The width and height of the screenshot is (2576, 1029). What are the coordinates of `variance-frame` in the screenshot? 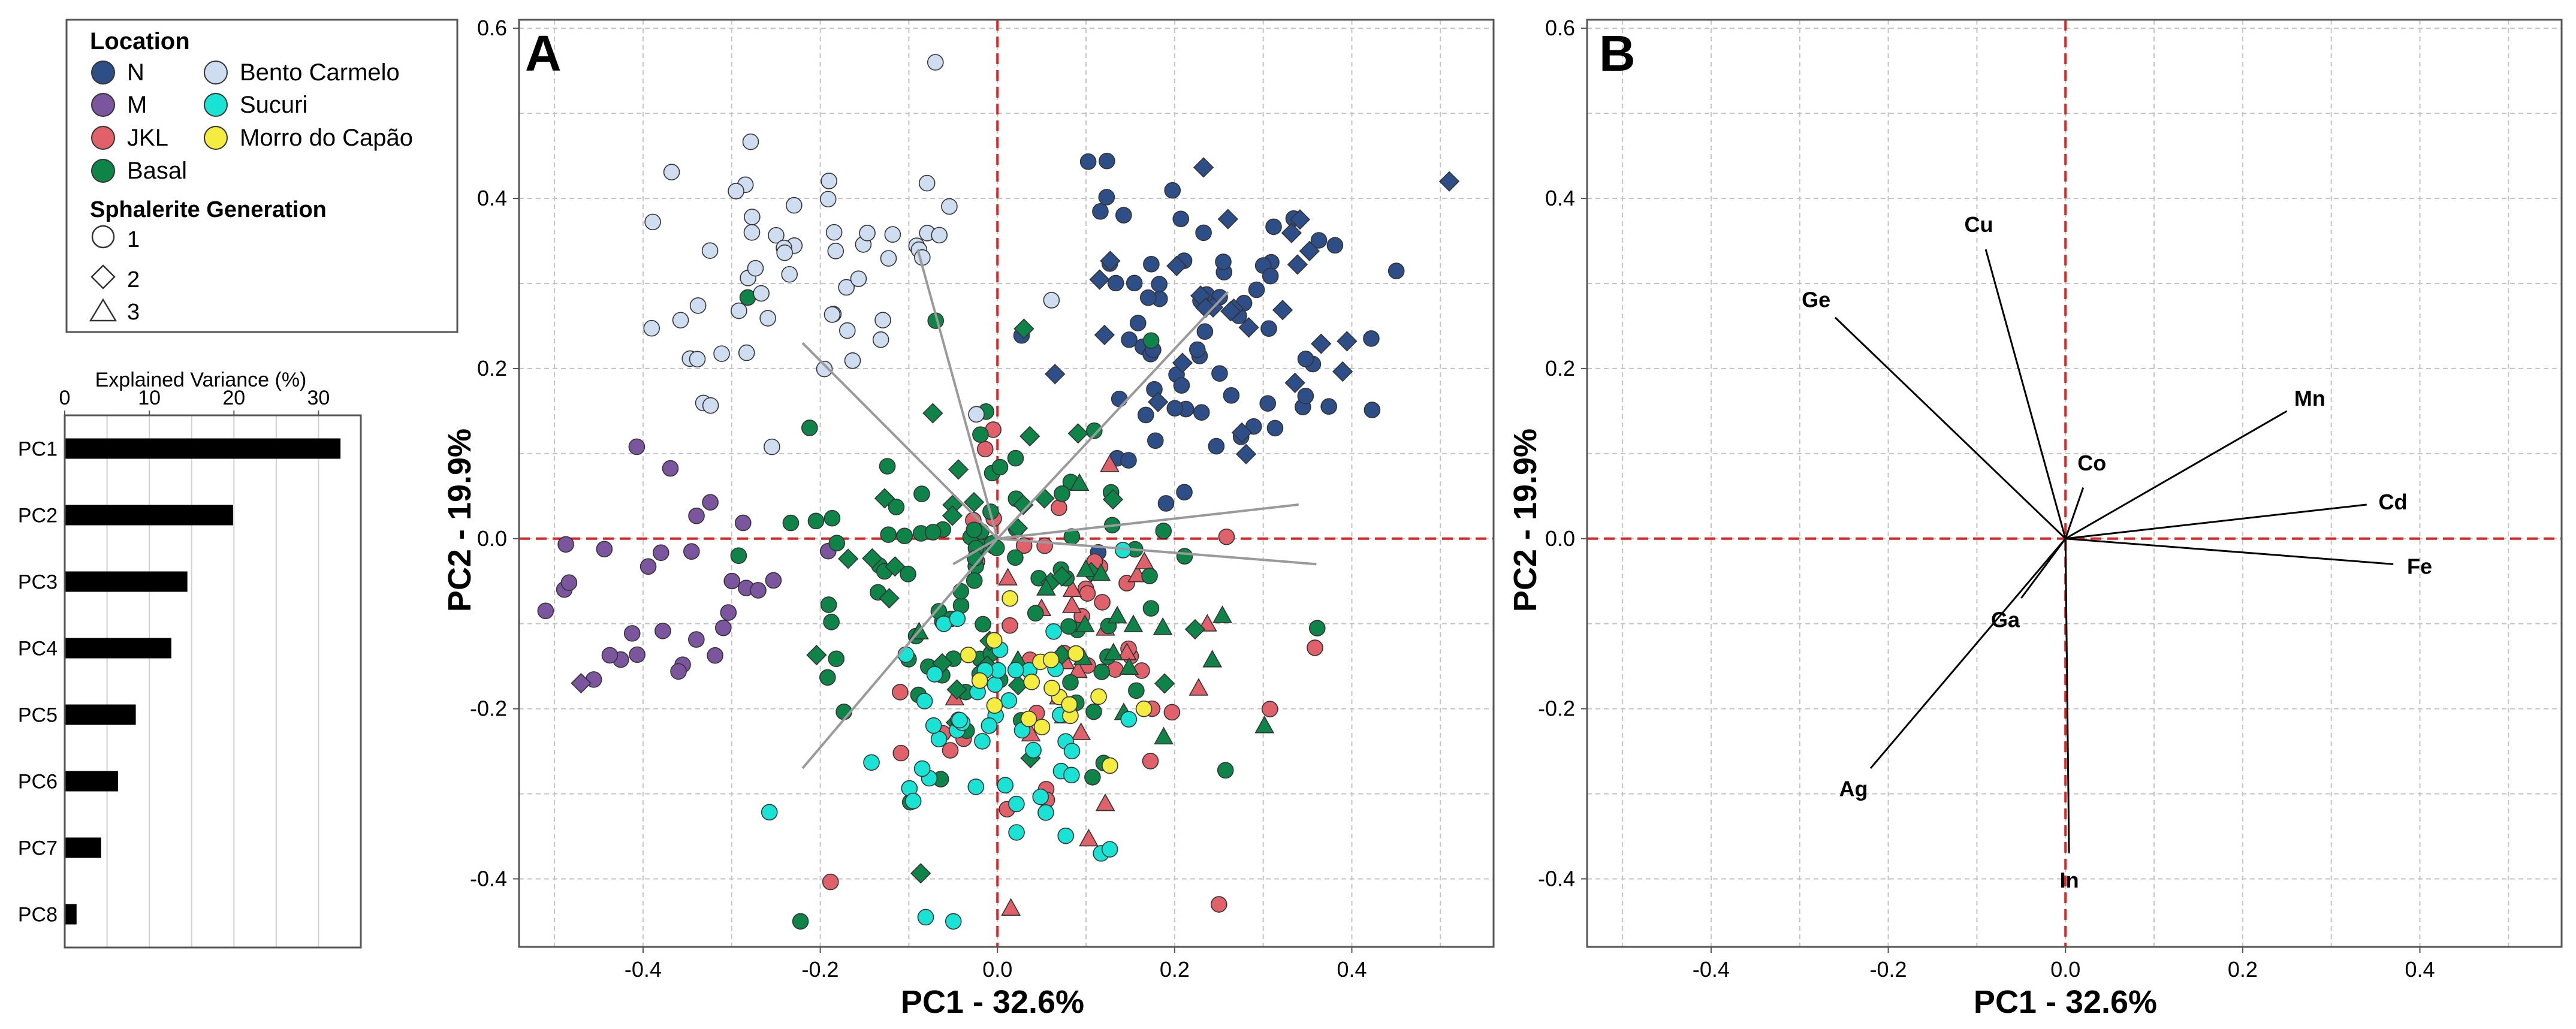 It's located at (213, 681).